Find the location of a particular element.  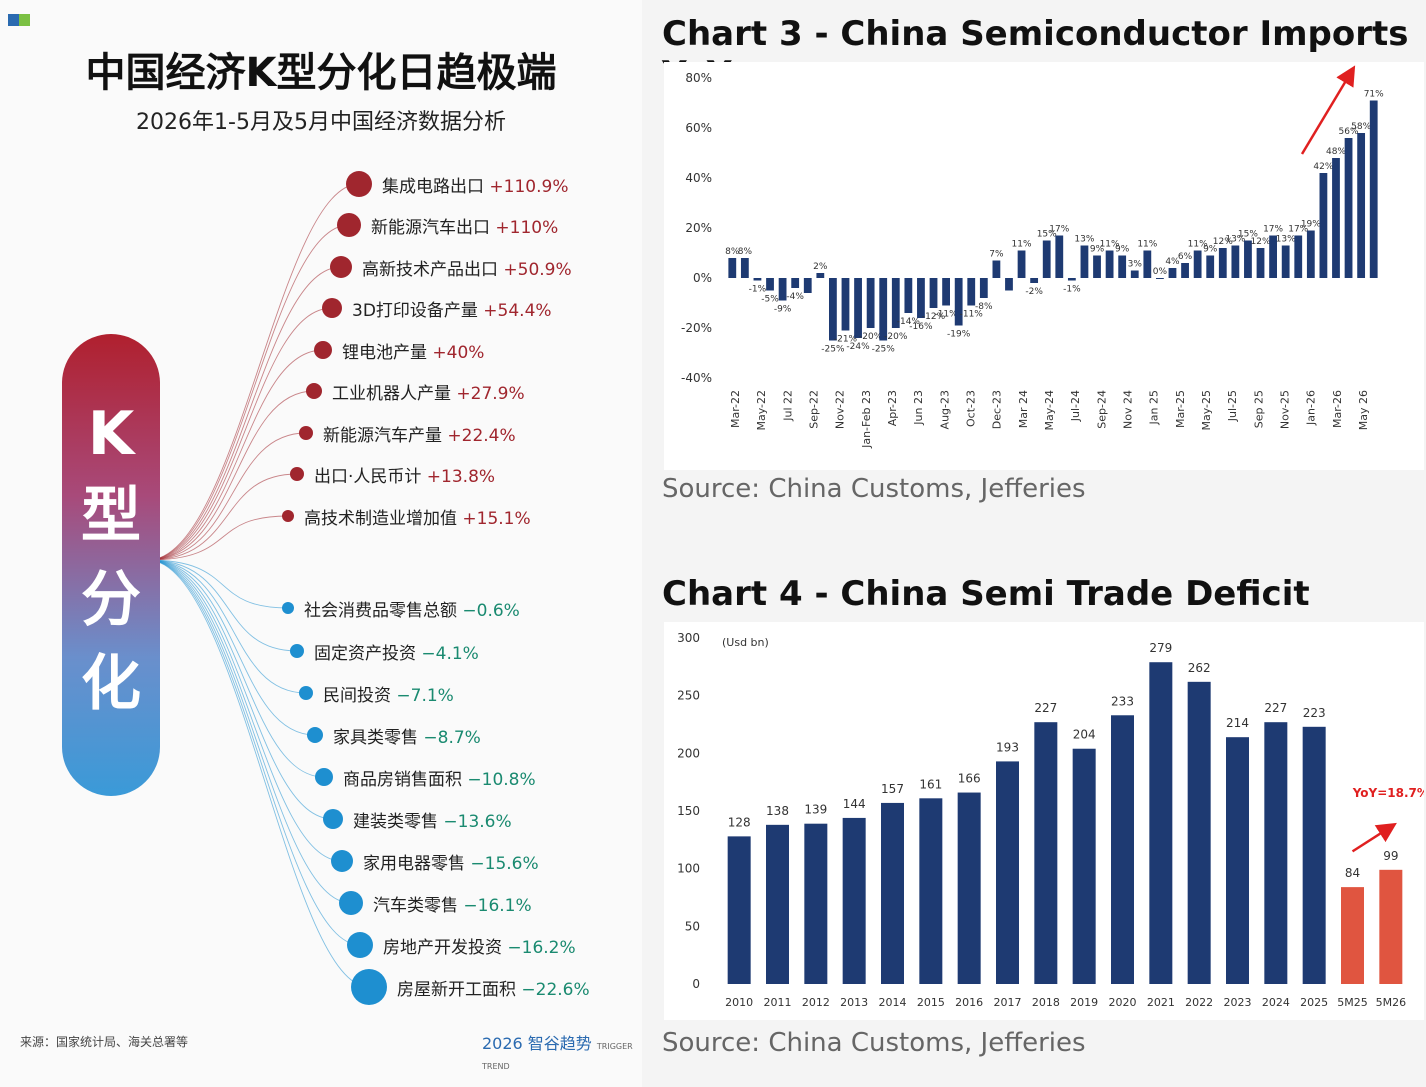

x-tick-label: 2012 is located at coordinates (816, 1002).